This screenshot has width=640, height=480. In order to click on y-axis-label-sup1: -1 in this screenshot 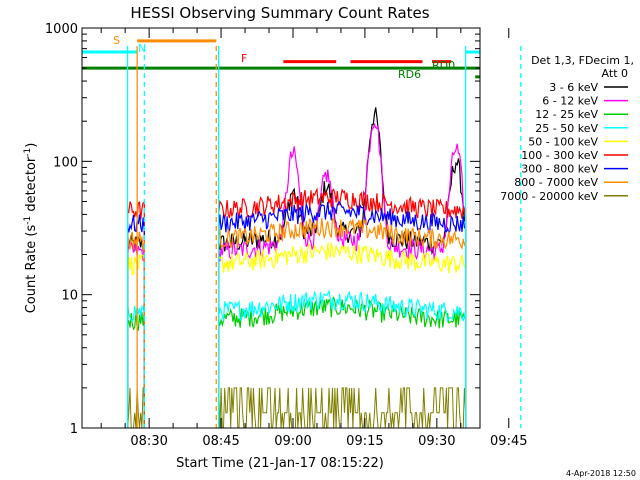, I will do `click(28, 220)`.